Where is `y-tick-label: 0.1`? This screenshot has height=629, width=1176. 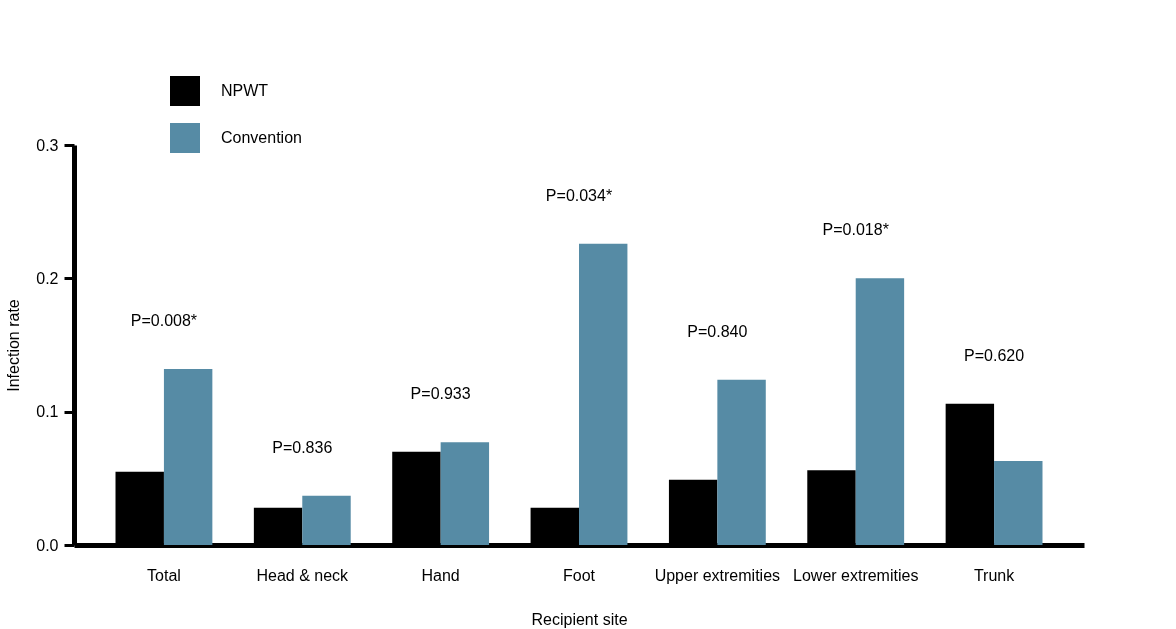 y-tick-label: 0.1 is located at coordinates (47, 412).